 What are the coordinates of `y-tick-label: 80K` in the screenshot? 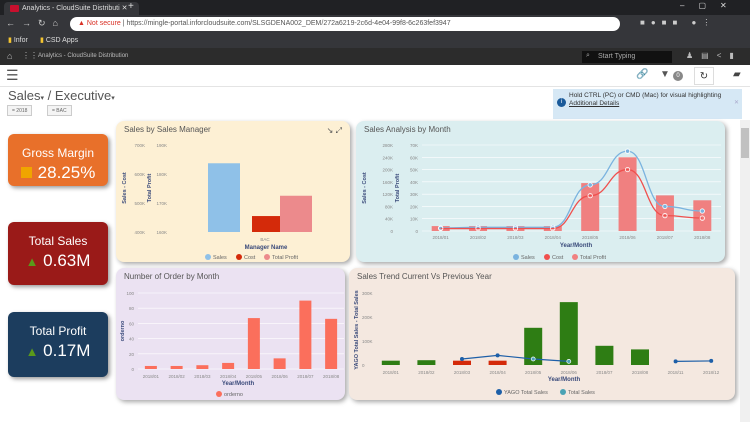 It's located at (389, 206).